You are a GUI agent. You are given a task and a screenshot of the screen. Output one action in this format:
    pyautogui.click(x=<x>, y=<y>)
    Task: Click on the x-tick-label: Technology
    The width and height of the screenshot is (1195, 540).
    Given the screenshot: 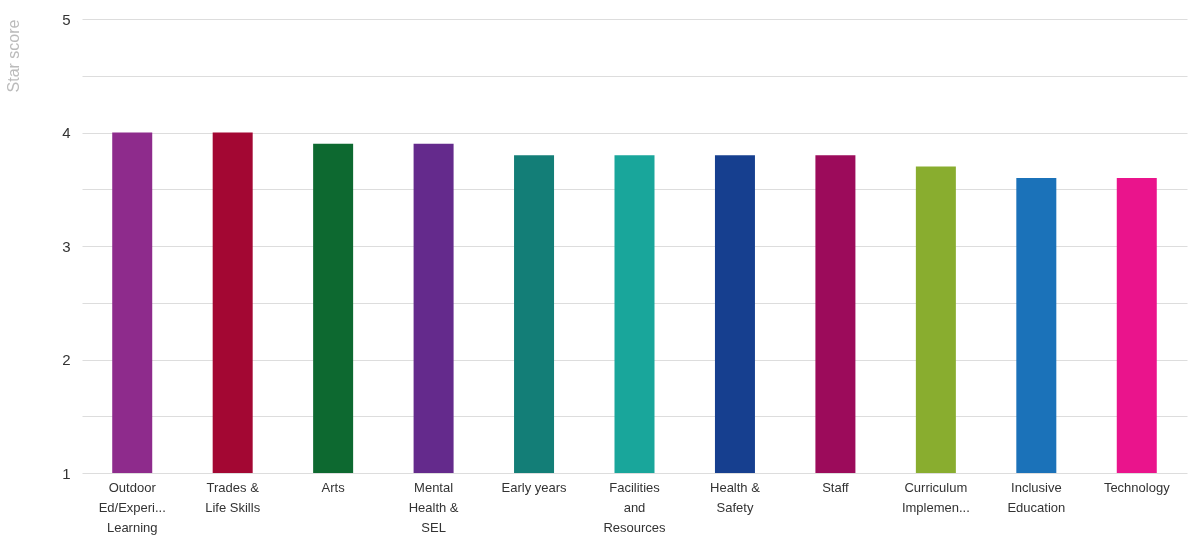 What is the action you would take?
    pyautogui.click(x=1137, y=487)
    